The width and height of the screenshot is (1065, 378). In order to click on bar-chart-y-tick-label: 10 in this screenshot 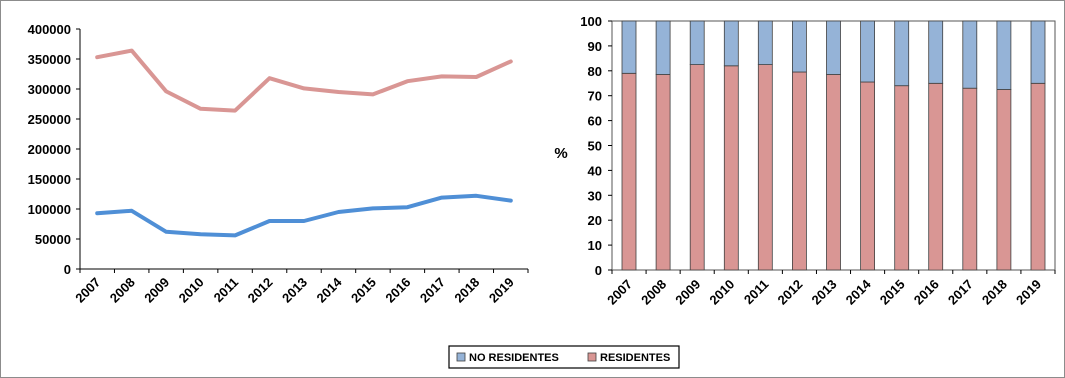, I will do `click(595, 245)`.